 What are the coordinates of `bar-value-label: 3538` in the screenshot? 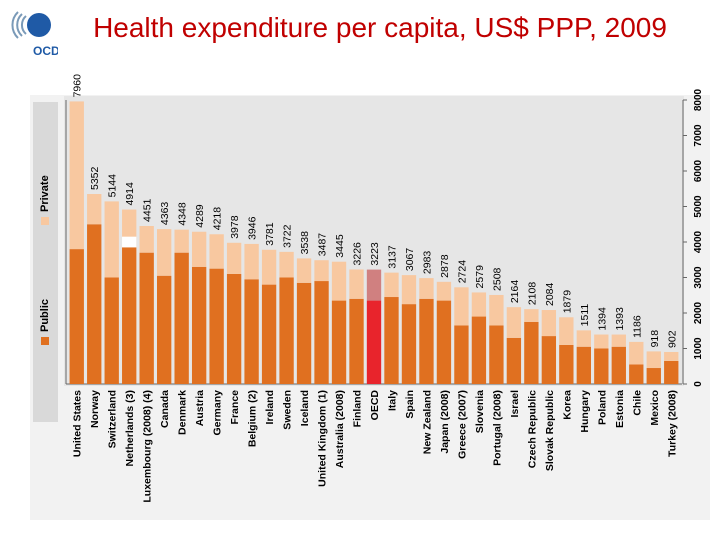 It's located at (305, 243).